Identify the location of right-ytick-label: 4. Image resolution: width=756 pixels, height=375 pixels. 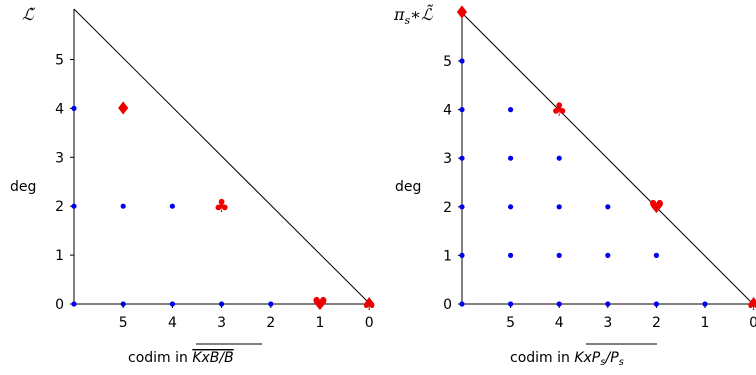
(447, 111).